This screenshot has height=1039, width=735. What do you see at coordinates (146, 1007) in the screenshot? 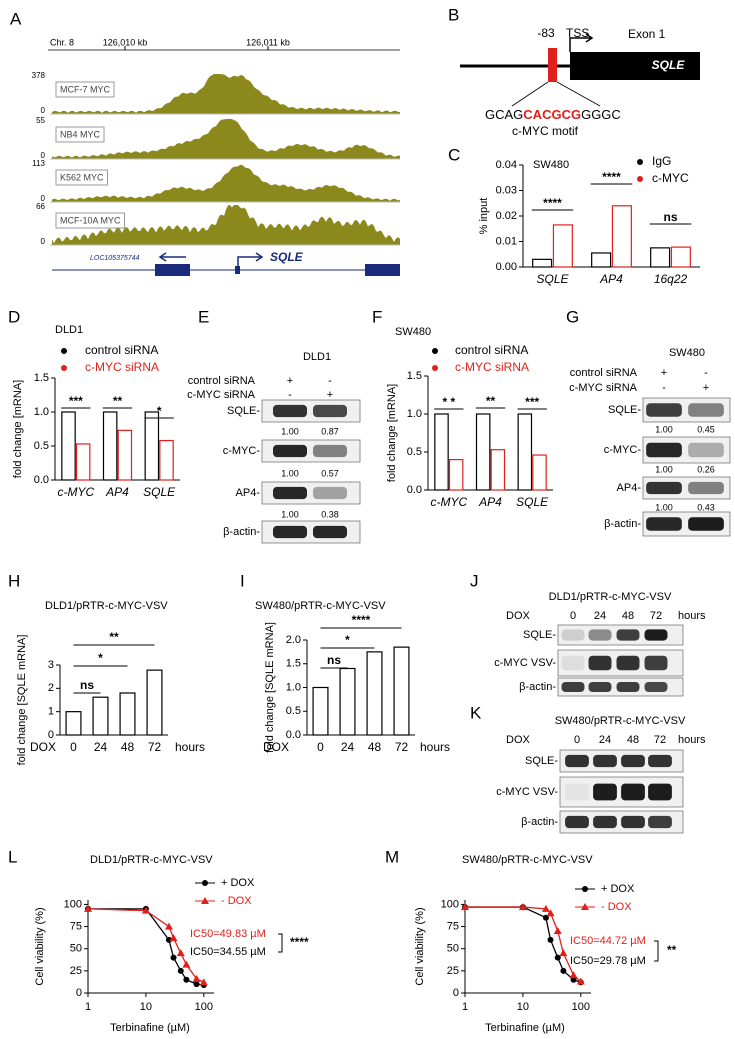
I see `x-tick-label: 10` at bounding box center [146, 1007].